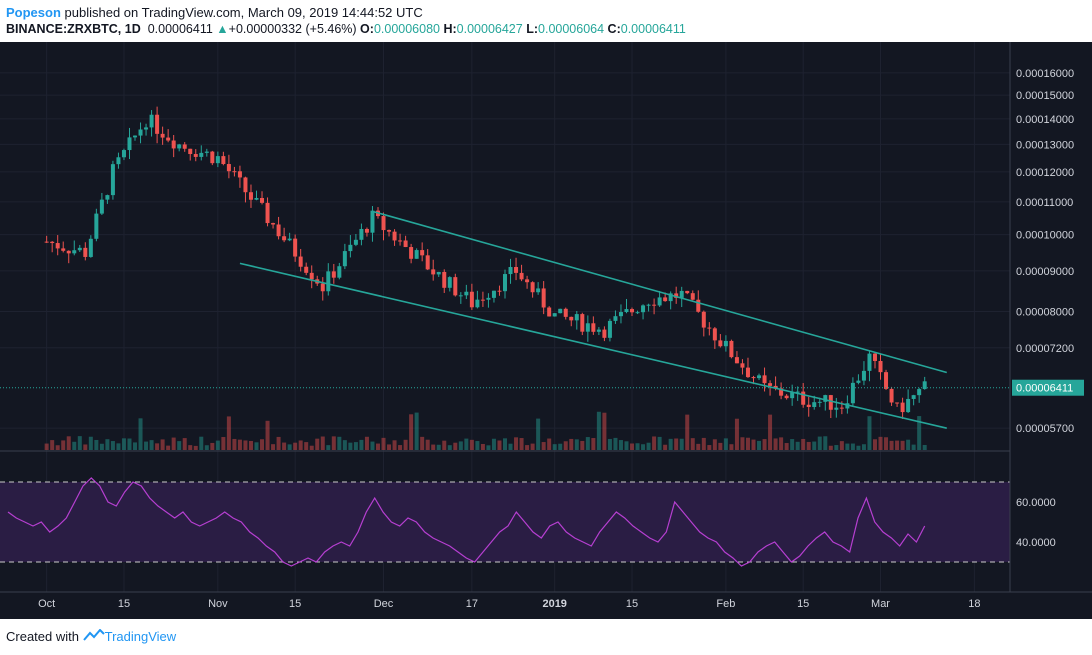  Describe the element at coordinates (42, 636) in the screenshot. I see `created-with: Created with` at that location.